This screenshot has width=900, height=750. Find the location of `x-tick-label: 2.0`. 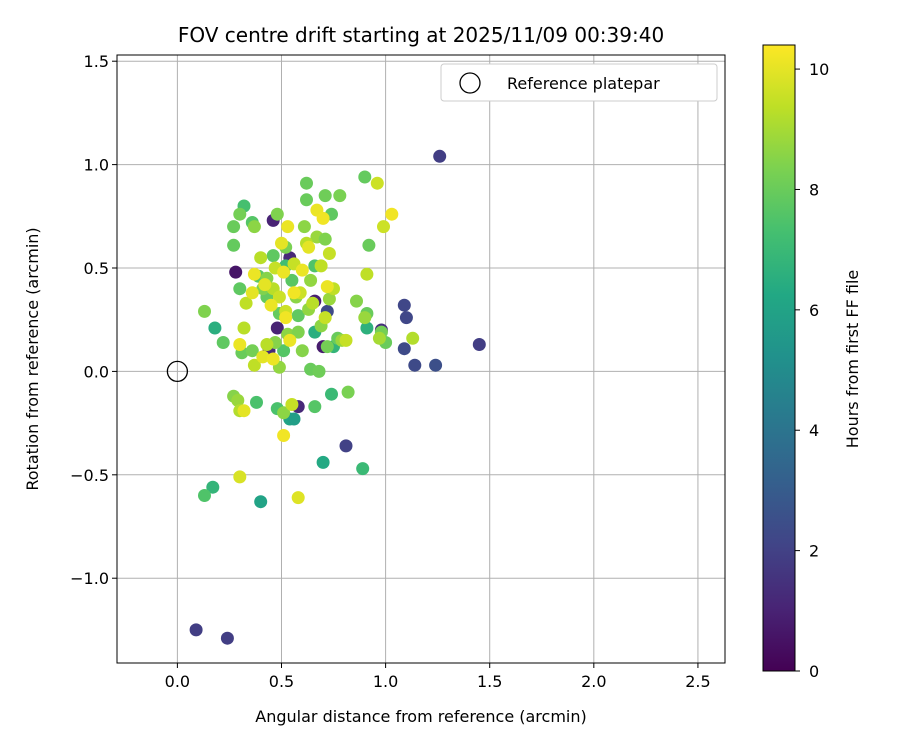

x-tick-label: 2.0 is located at coordinates (593, 681).